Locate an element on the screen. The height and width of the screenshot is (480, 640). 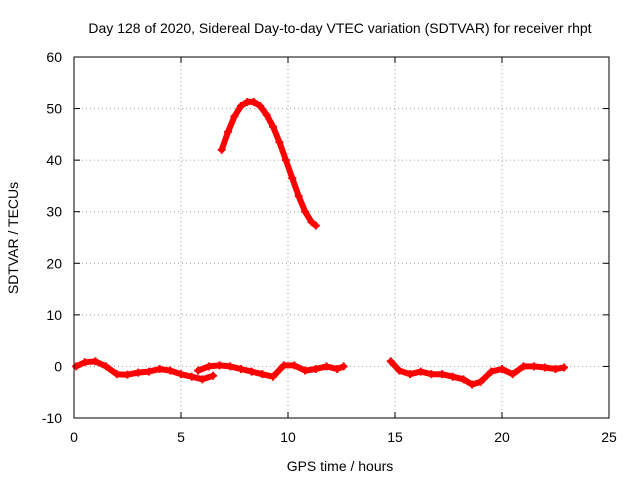
x-tick-label: 15 is located at coordinates (395, 437).